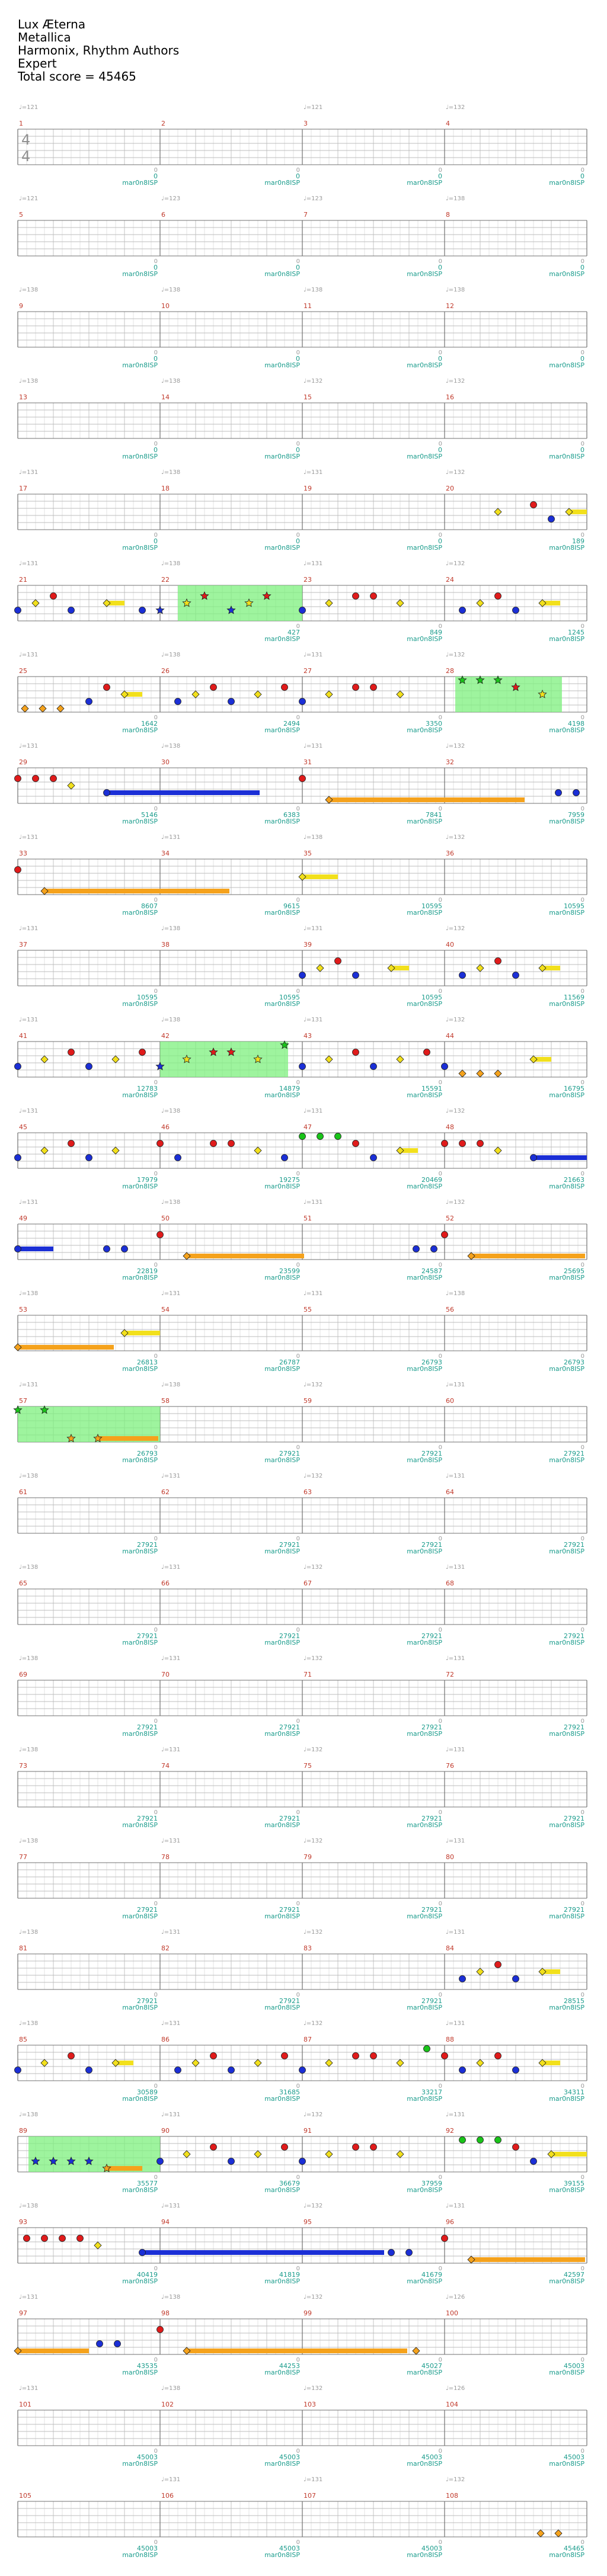  What do you see at coordinates (450, 397) in the screenshot?
I see `measure-number: 16` at bounding box center [450, 397].